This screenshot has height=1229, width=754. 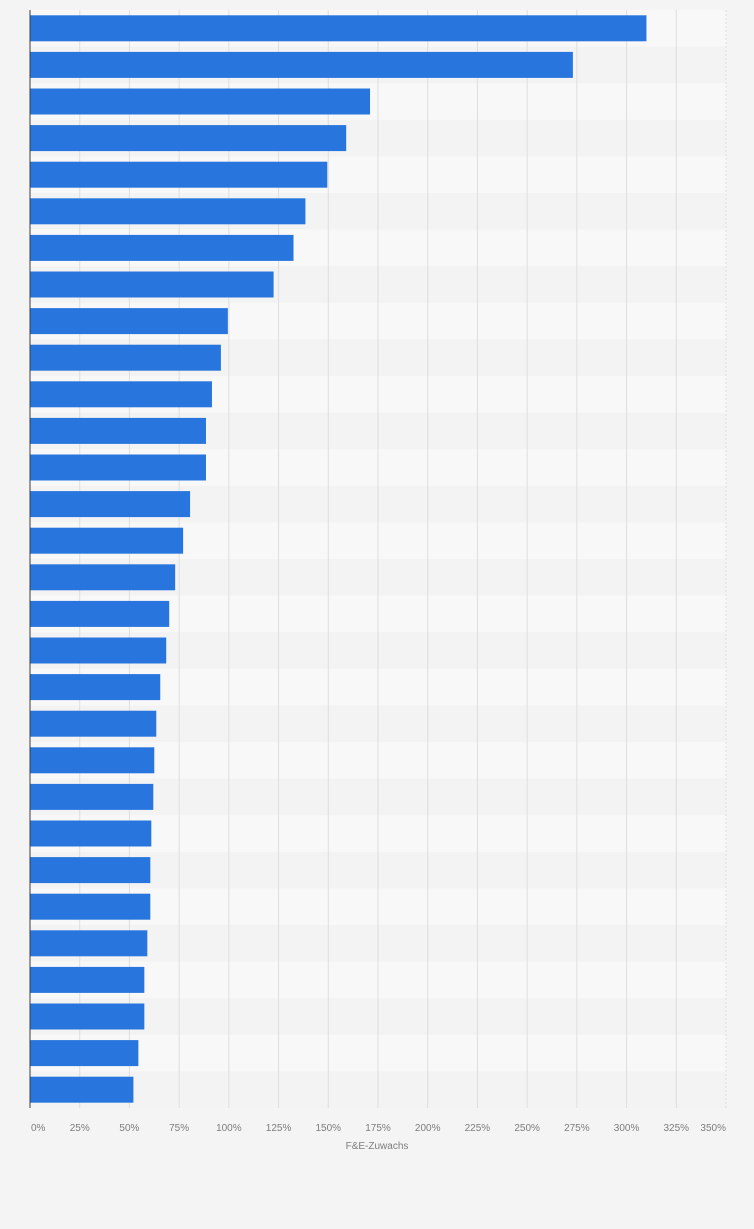 What do you see at coordinates (279, 1128) in the screenshot?
I see `x-tick-label: 125%` at bounding box center [279, 1128].